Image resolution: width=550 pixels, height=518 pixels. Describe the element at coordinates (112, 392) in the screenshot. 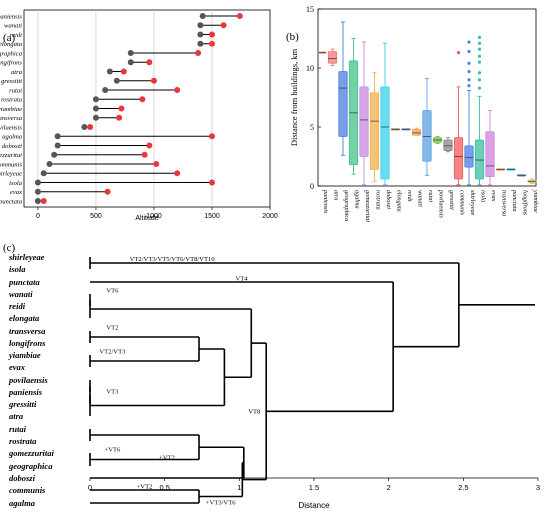

I see `branch-annotation: VT3` at that location.